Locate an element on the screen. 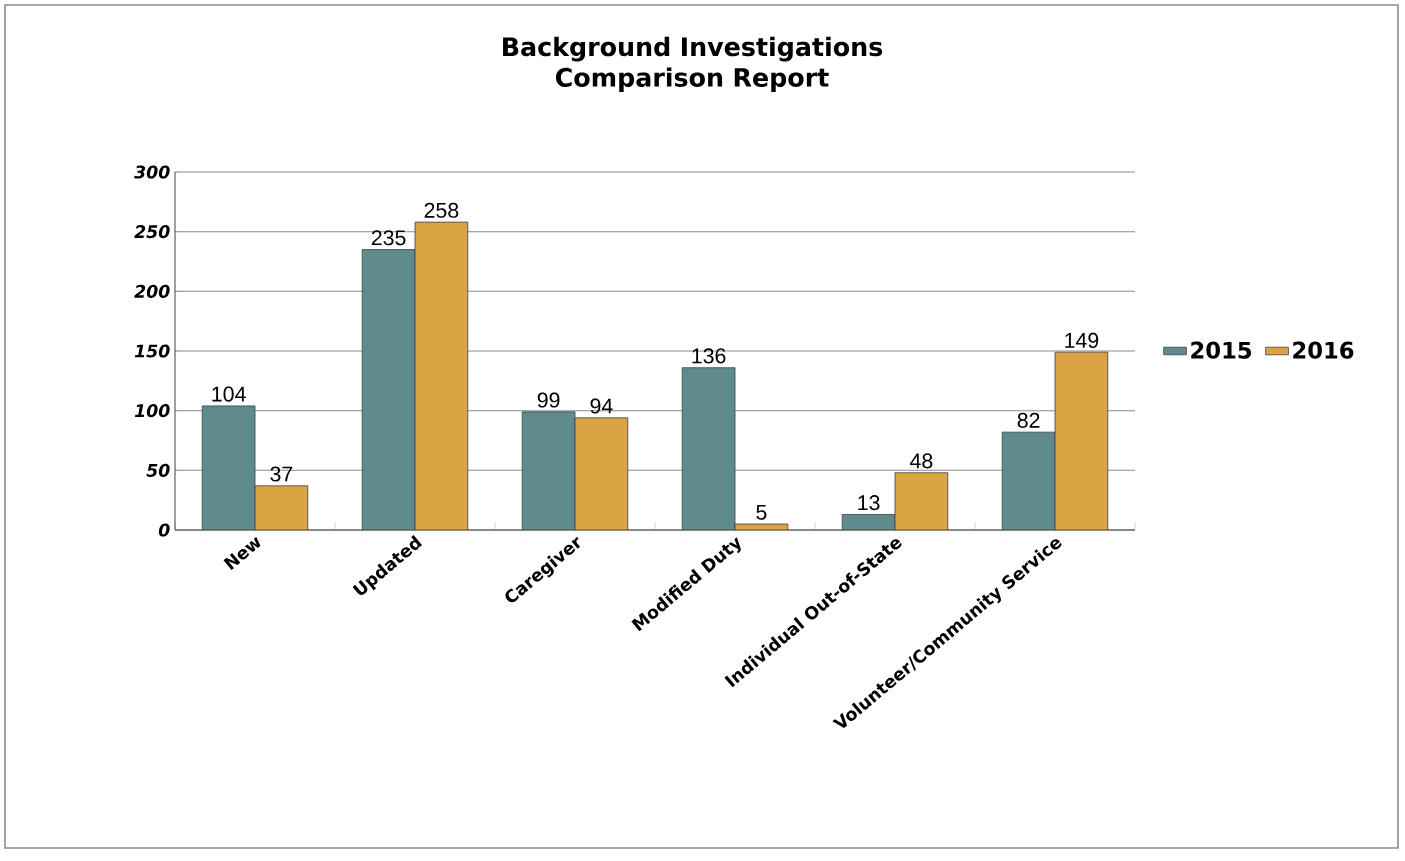 The image size is (1405, 861). y-tick-label: 300 is located at coordinates (152, 172).